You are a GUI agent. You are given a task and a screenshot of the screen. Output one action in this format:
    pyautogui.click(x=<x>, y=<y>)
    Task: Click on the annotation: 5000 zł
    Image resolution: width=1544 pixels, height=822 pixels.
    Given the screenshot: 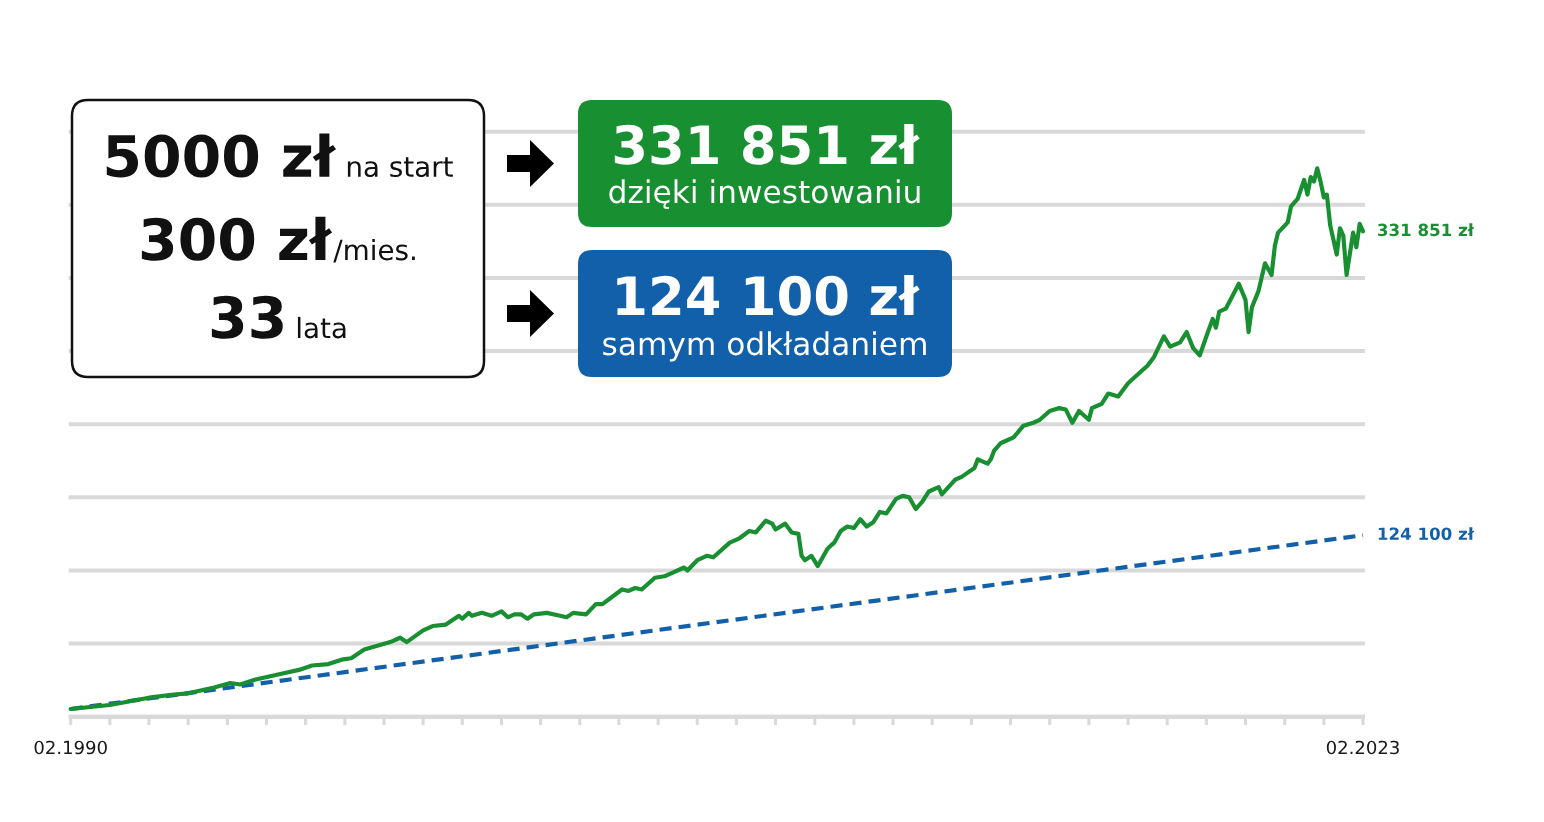 What is the action you would take?
    pyautogui.click(x=221, y=155)
    